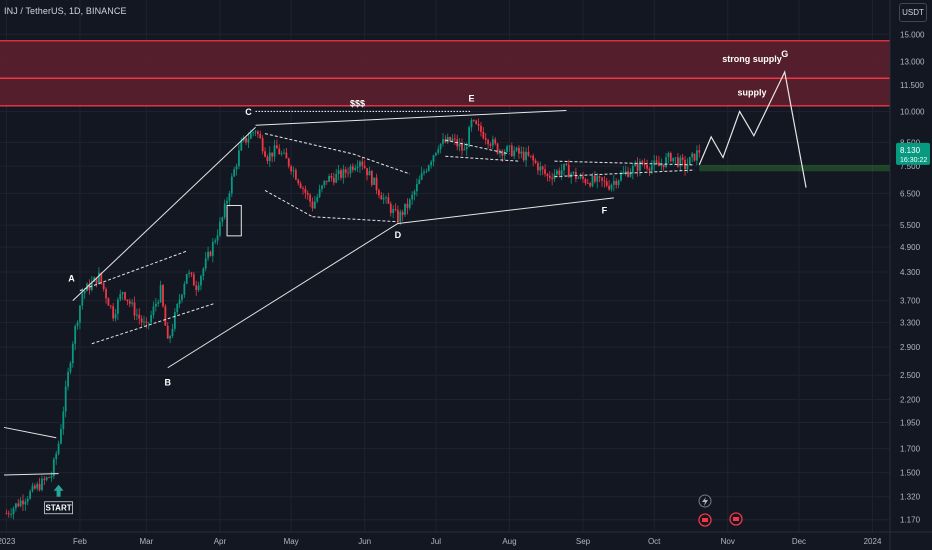 Image resolution: width=932 pixels, height=550 pixels. What do you see at coordinates (784, 54) in the screenshot?
I see `wave-label-g: G` at bounding box center [784, 54].